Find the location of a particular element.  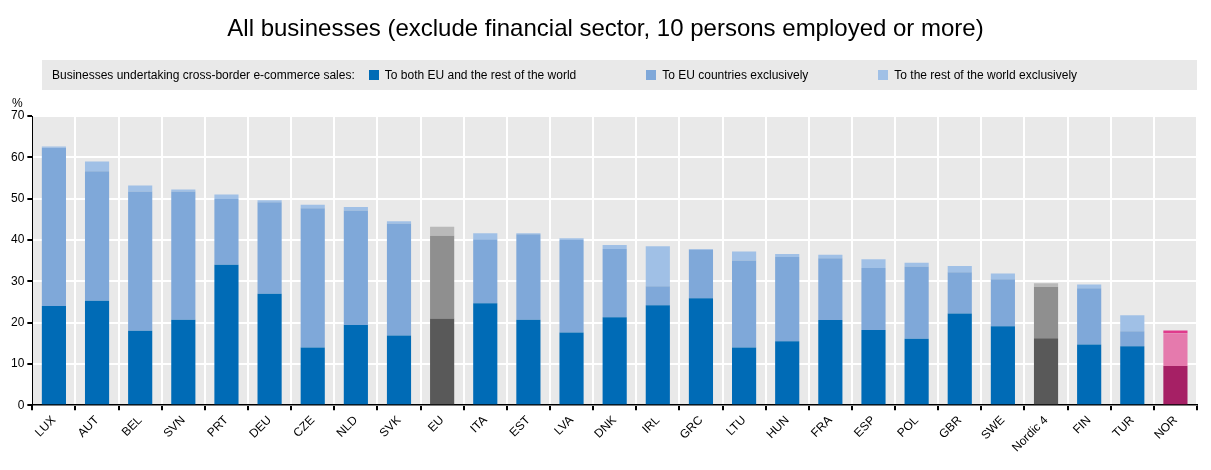

y-tick-label: 70 is located at coordinates (17, 115).